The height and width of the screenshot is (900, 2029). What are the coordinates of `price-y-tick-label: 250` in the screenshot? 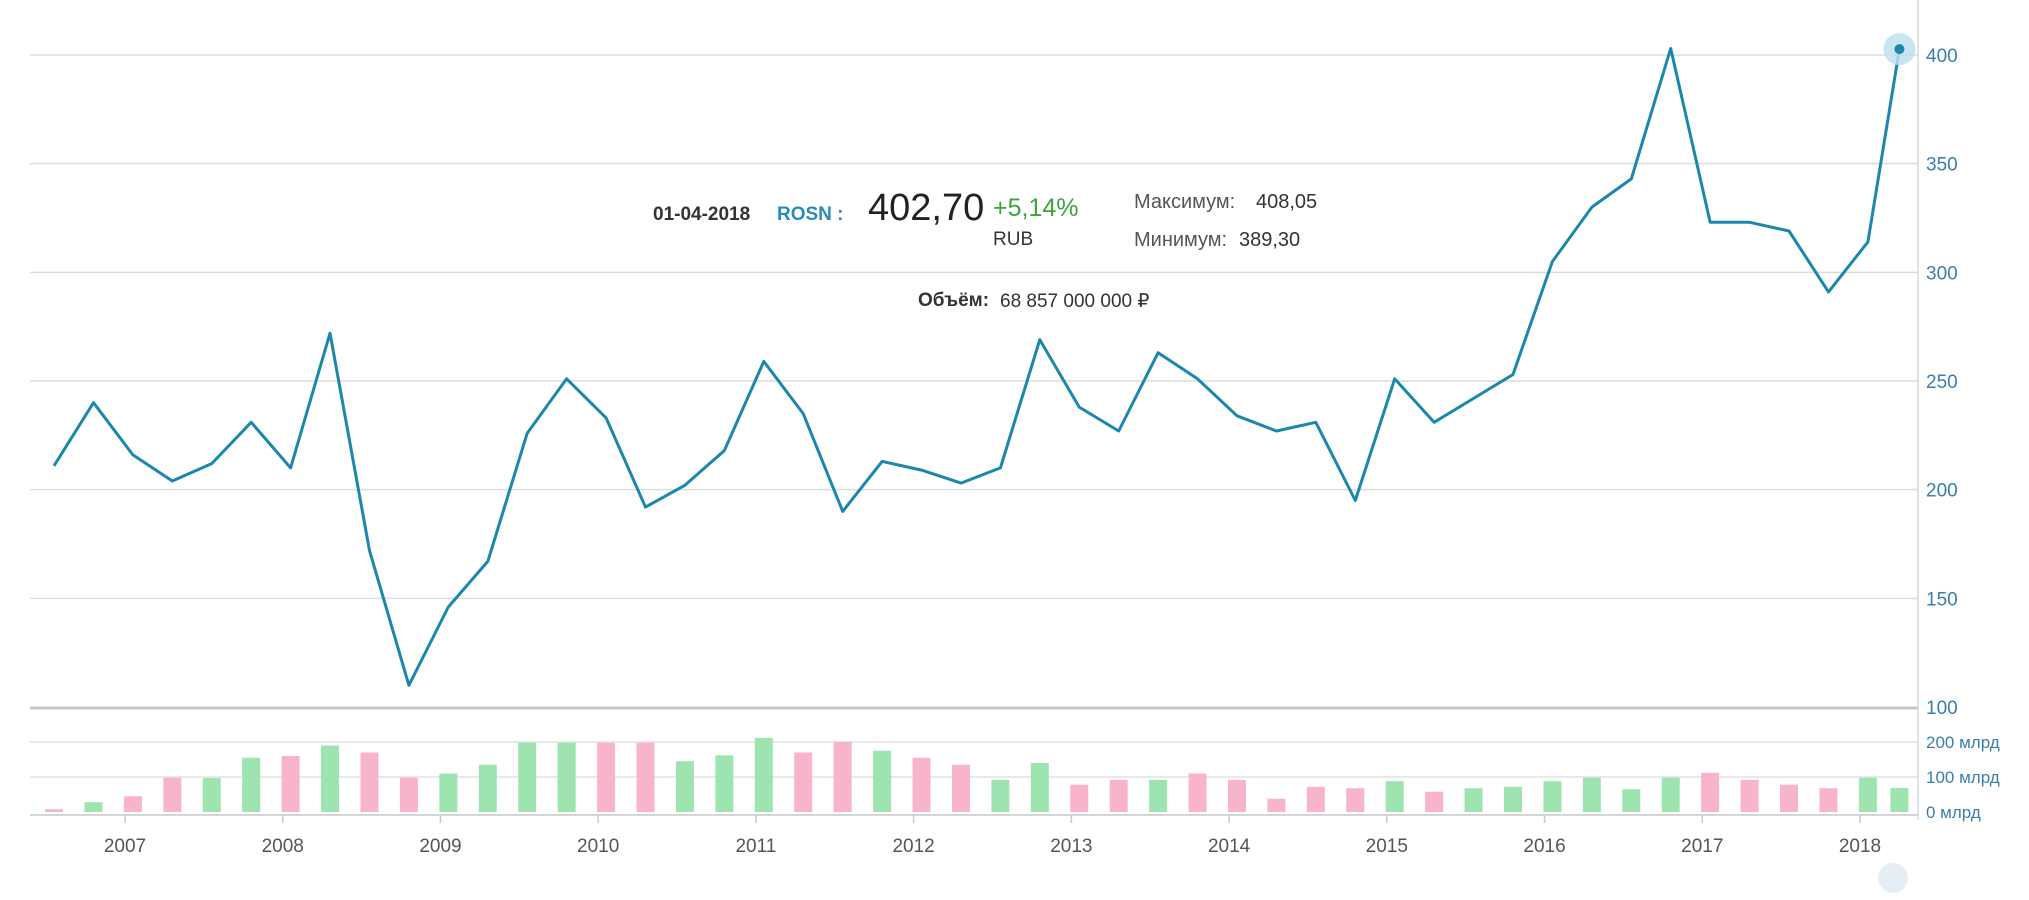 It's located at (1942, 382).